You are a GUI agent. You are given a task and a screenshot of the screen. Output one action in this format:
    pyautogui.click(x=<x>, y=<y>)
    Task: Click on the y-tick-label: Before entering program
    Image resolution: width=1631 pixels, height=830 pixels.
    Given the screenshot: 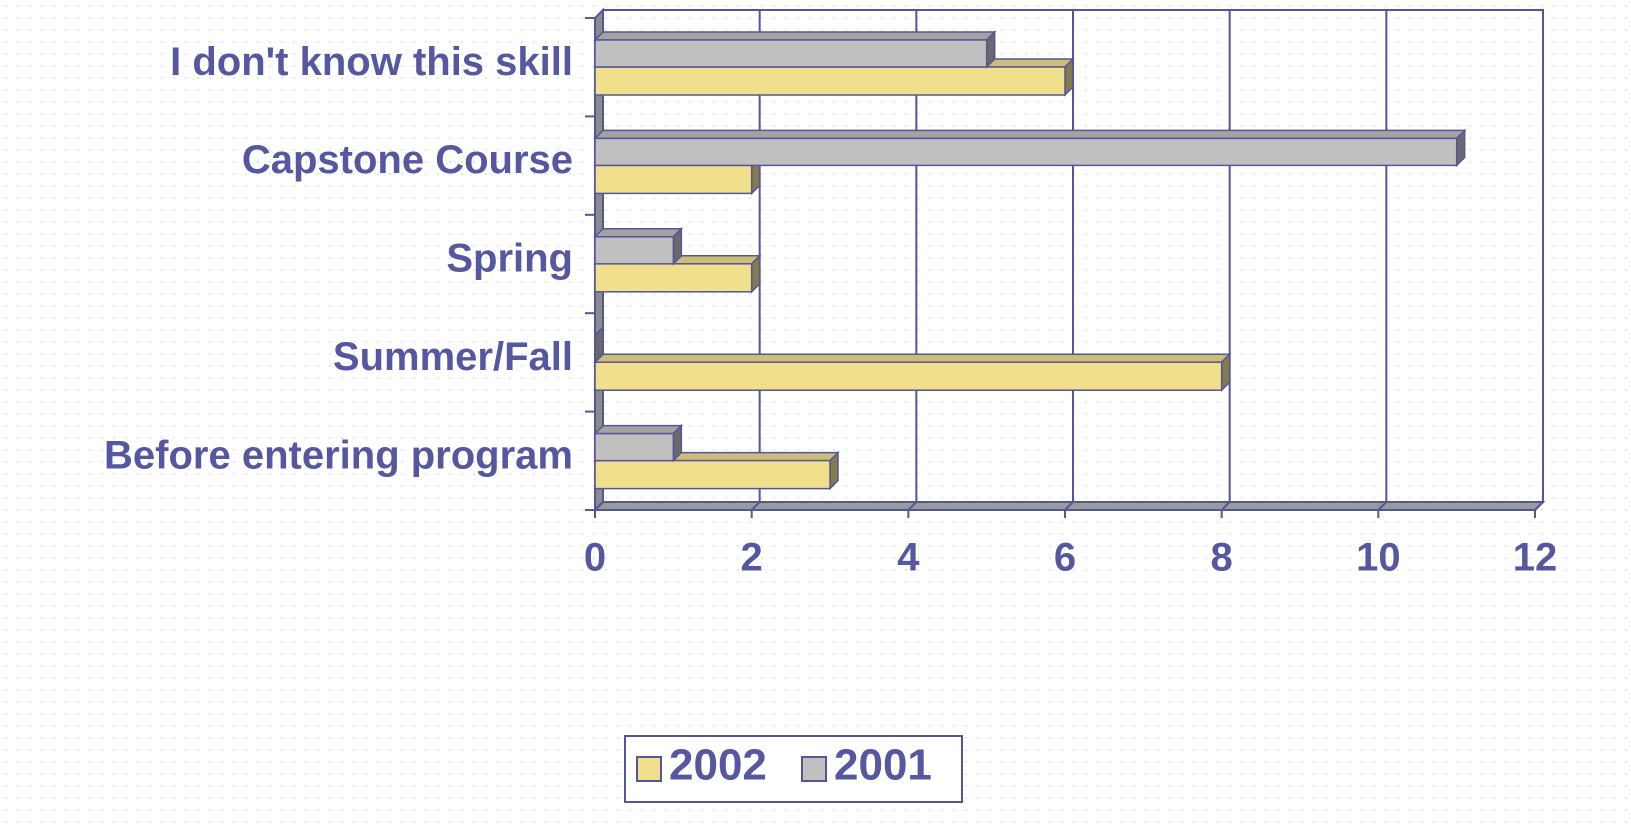 What is the action you would take?
    pyautogui.click(x=338, y=455)
    